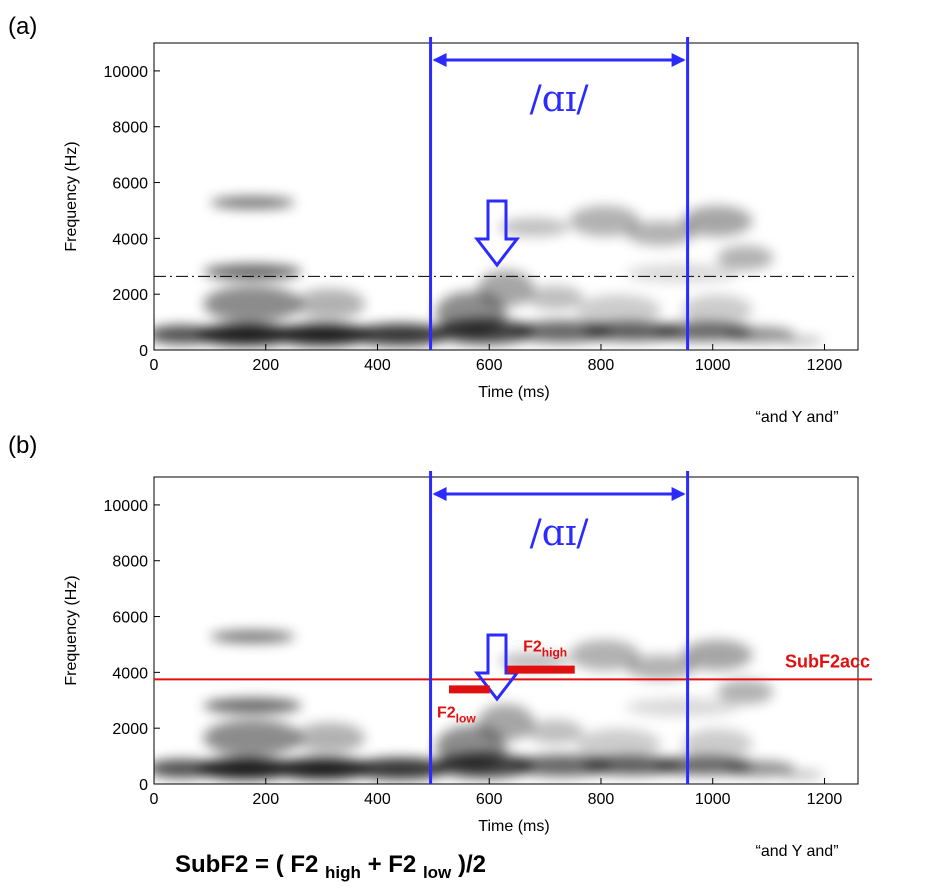 The height and width of the screenshot is (892, 936). Describe the element at coordinates (554, 653) in the screenshot. I see `f2-subscript: high` at that location.